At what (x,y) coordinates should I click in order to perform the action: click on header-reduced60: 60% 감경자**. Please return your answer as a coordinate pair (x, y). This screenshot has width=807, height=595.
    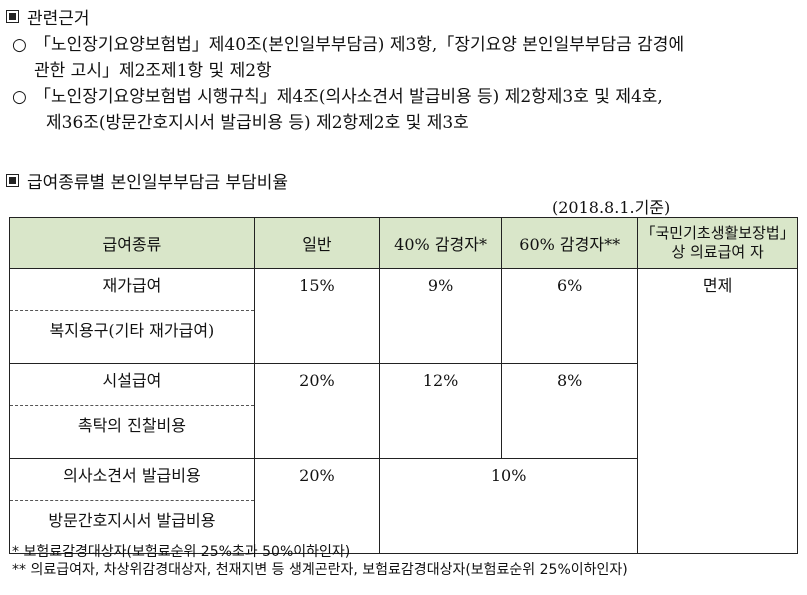
    Looking at the image, I should click on (570, 243).